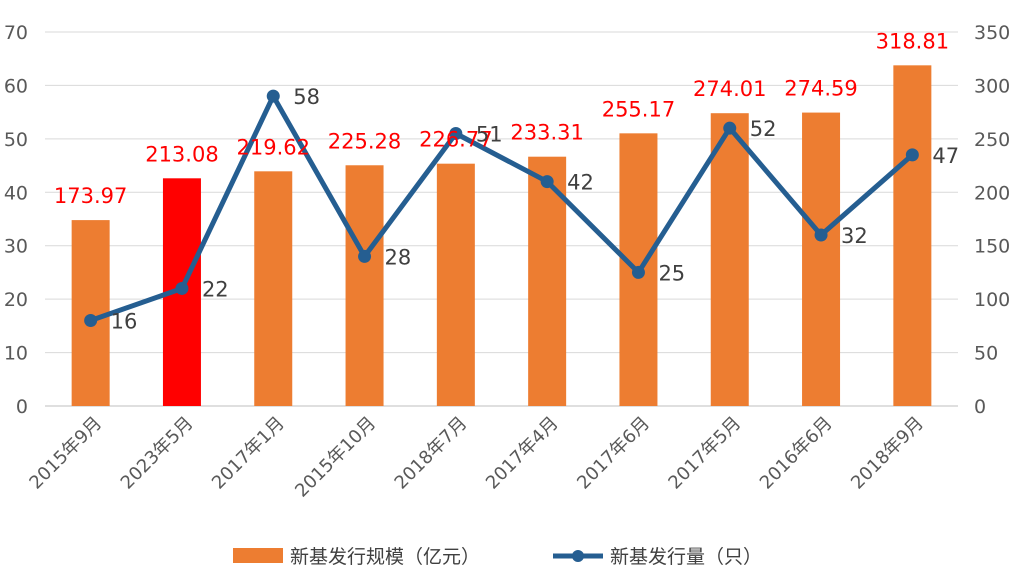  I want to click on bar-data-label: 226.77, so click(455, 140).